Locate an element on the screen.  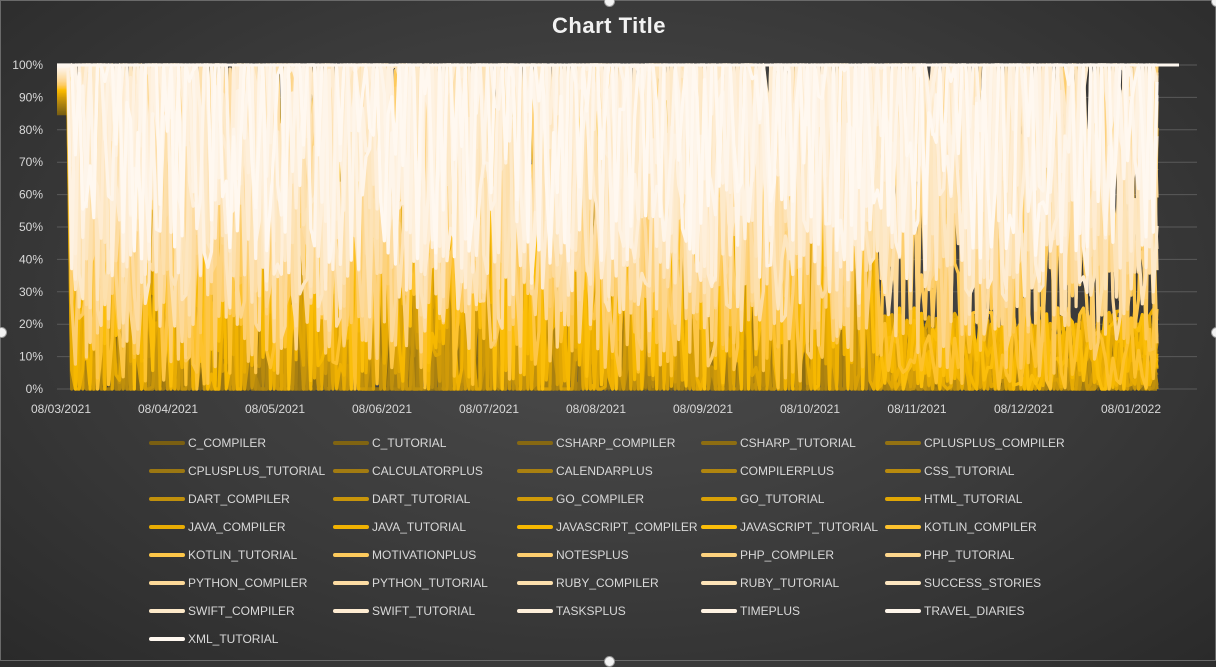
x-tick-label: 08/10/2021 is located at coordinates (810, 409).